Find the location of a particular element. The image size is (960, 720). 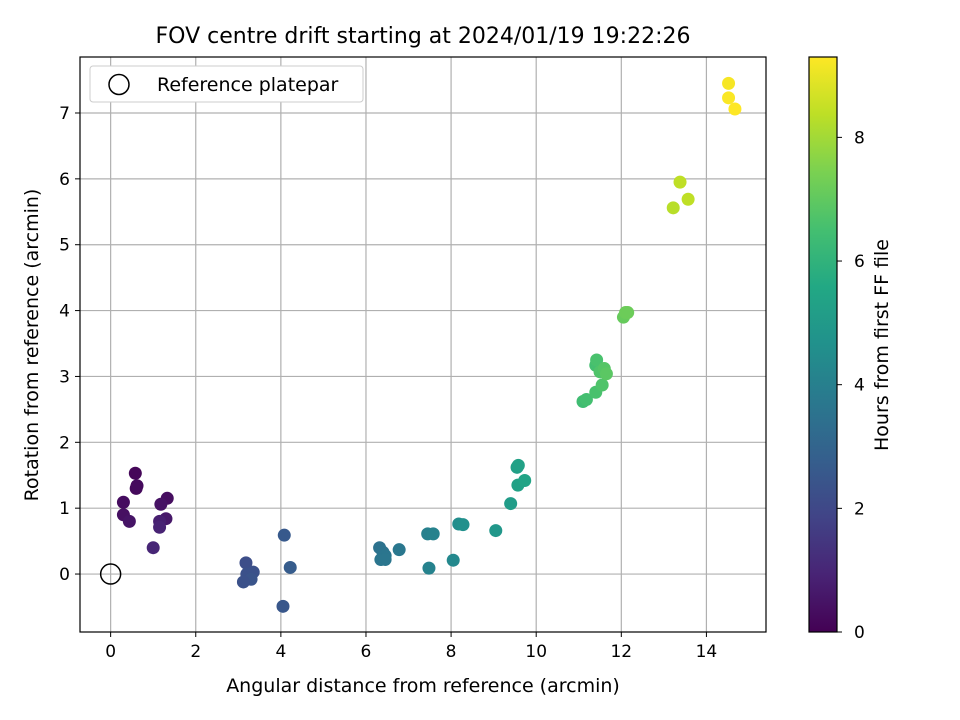

reference-platepar-marker is located at coordinates (110, 574).